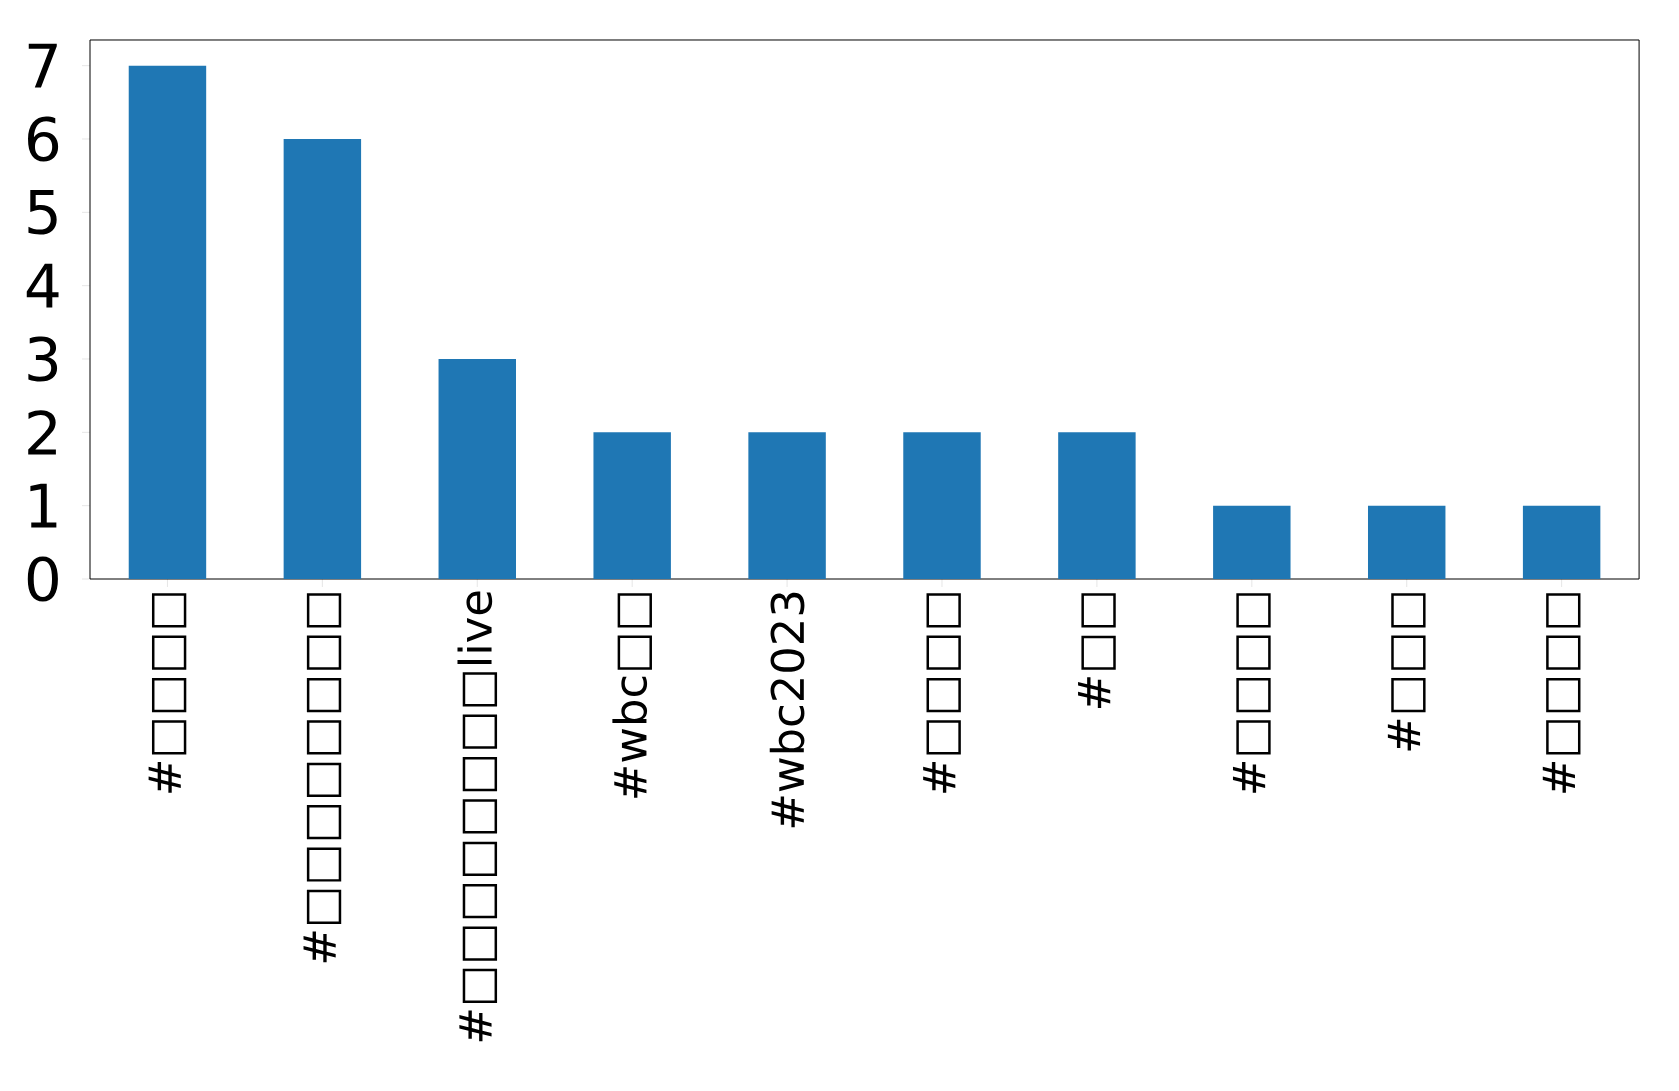  What do you see at coordinates (42, 579) in the screenshot?
I see `y-tick-label: 0` at bounding box center [42, 579].